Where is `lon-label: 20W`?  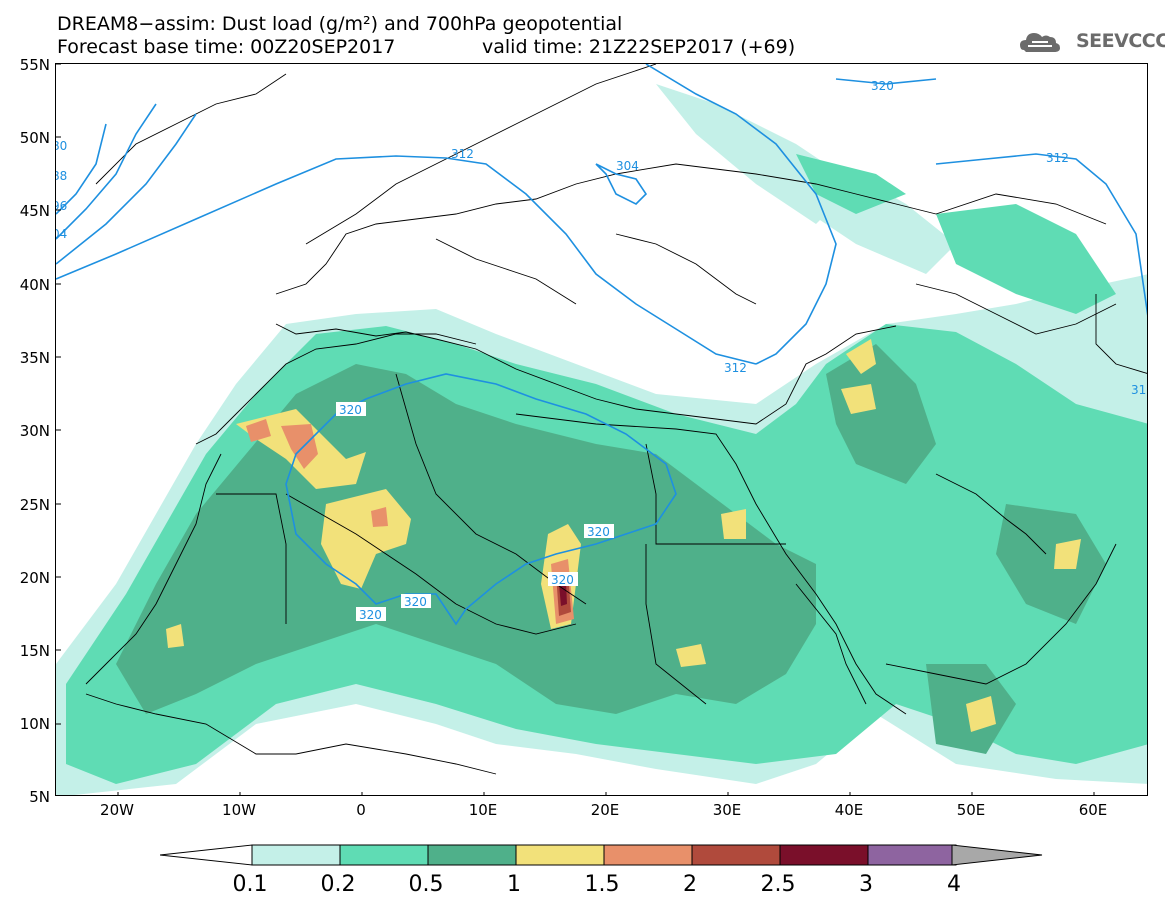
lon-label: 20W is located at coordinates (117, 810).